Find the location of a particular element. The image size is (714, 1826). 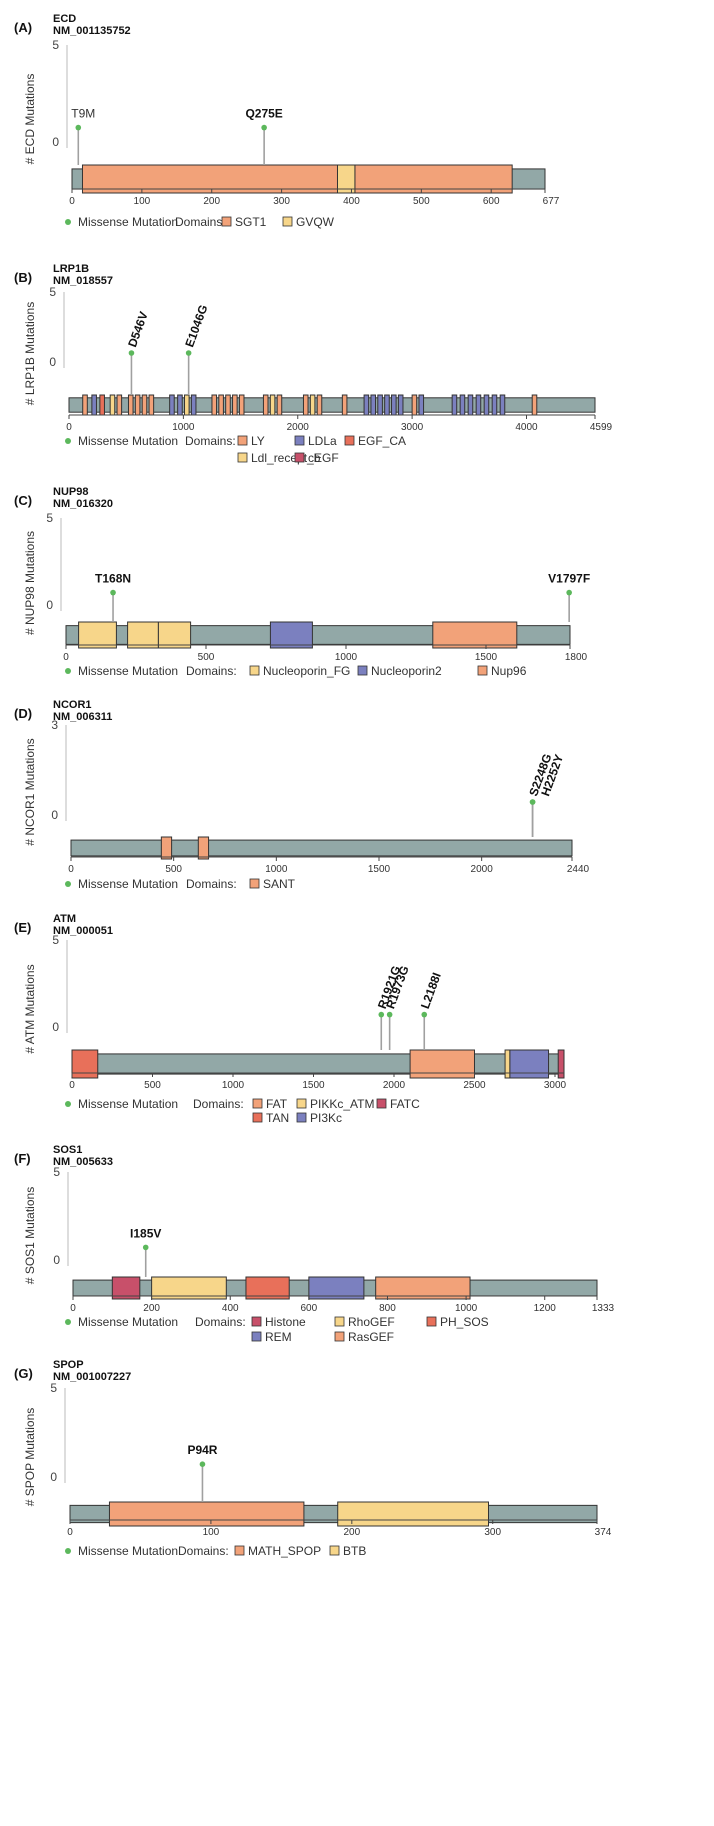

legend-swatch-ly is located at coordinates (242, 440).